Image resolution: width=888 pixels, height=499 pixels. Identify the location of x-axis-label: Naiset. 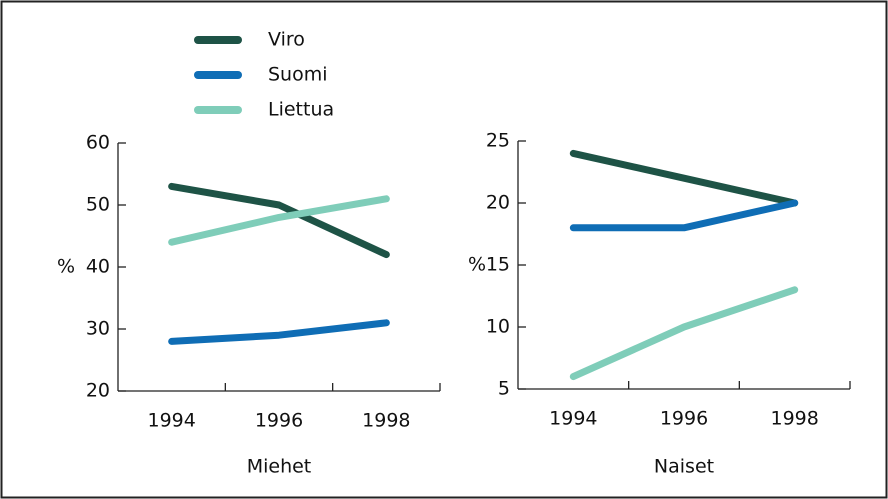
(684, 467).